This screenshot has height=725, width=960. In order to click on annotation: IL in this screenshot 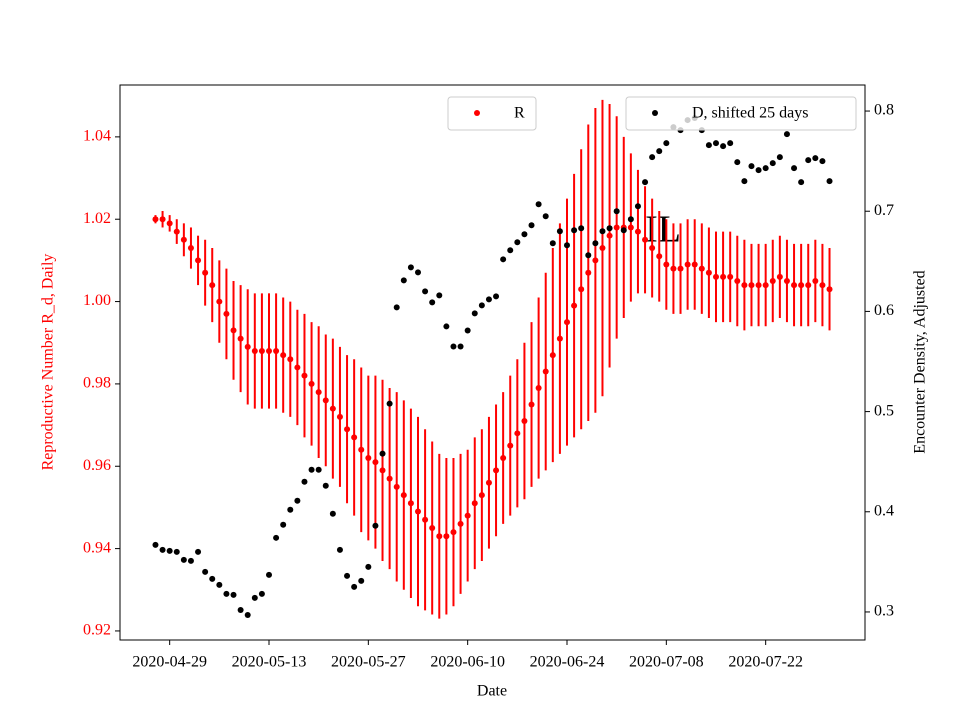, I will do `click(663, 230)`.